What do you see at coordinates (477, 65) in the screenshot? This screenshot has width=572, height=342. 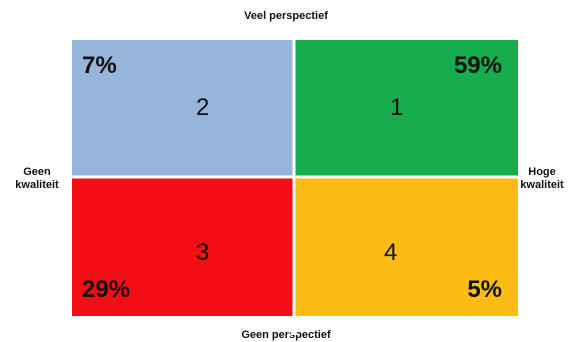 I see `quadrant-1-percentage: 59%` at bounding box center [477, 65].